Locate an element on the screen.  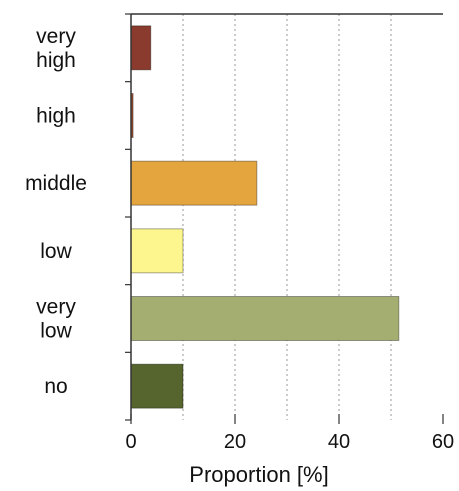
category-label: no is located at coordinates (55, 386).